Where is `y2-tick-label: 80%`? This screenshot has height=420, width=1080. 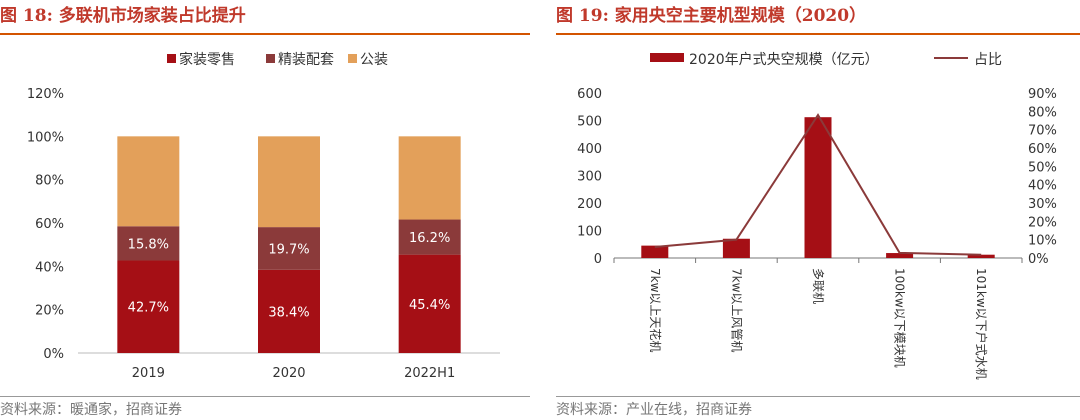 y2-tick-label: 80% is located at coordinates (1042, 112).